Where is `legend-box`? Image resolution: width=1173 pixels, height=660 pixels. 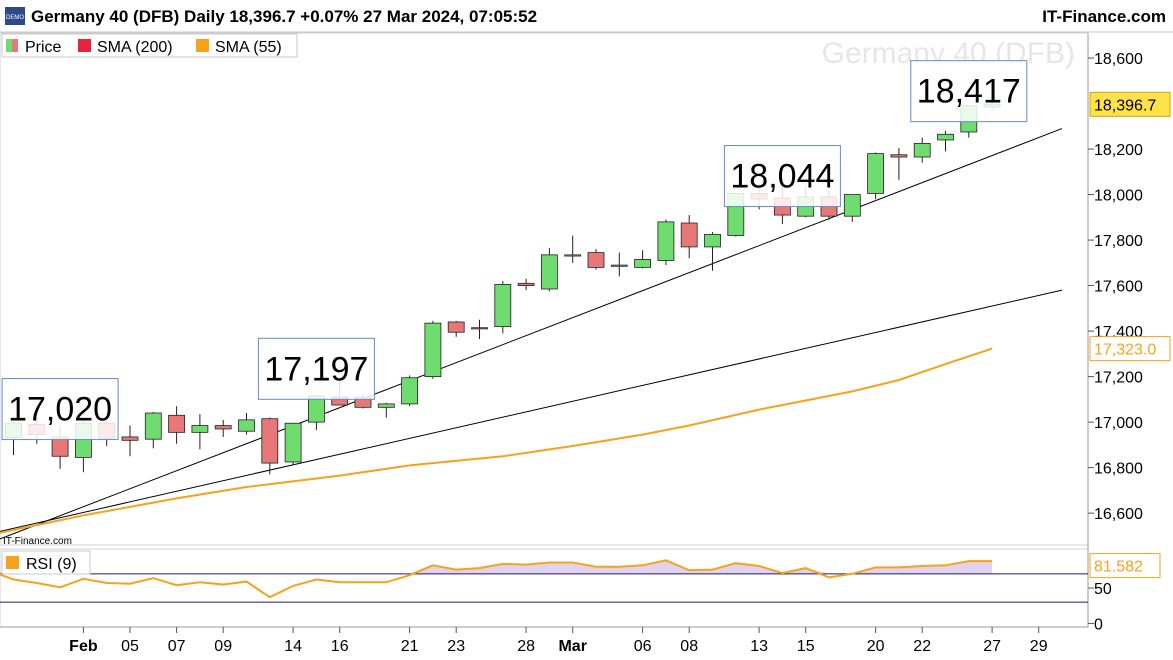
legend-box is located at coordinates (149, 45).